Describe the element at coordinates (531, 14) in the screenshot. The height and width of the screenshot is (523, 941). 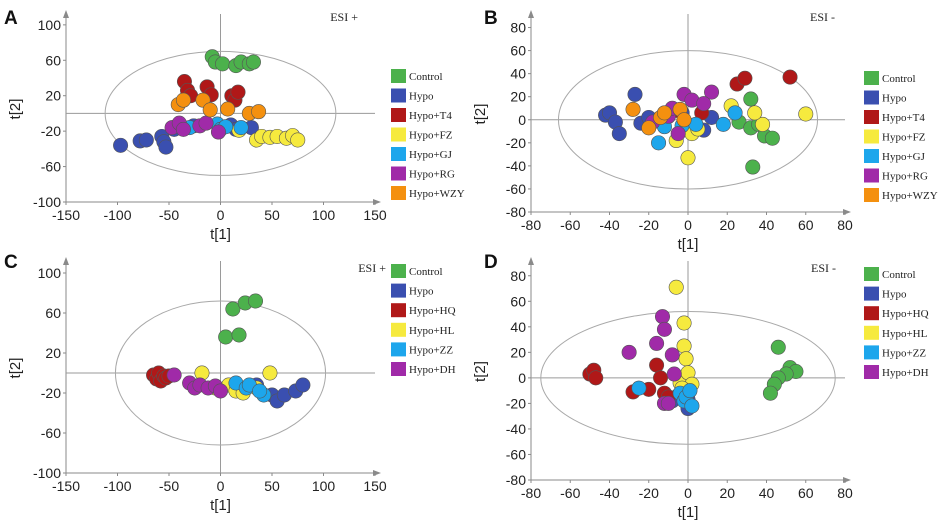
I see `y-axis-arrow-icon` at that location.